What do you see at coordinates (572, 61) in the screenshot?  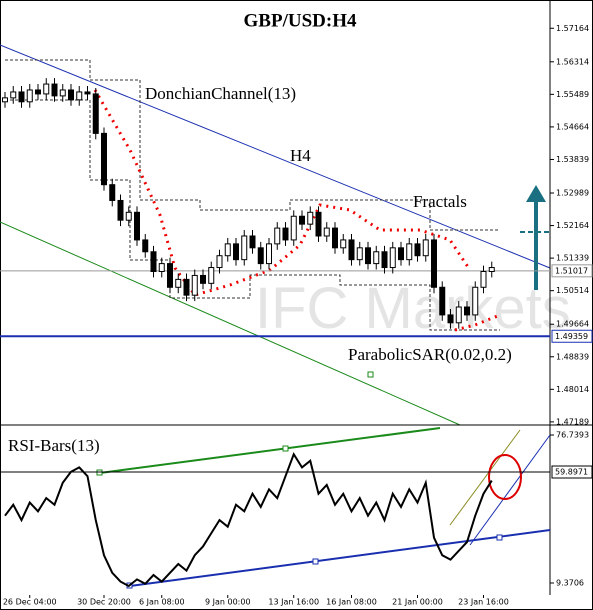 I see `y-tick-label: 1.56314` at bounding box center [572, 61].